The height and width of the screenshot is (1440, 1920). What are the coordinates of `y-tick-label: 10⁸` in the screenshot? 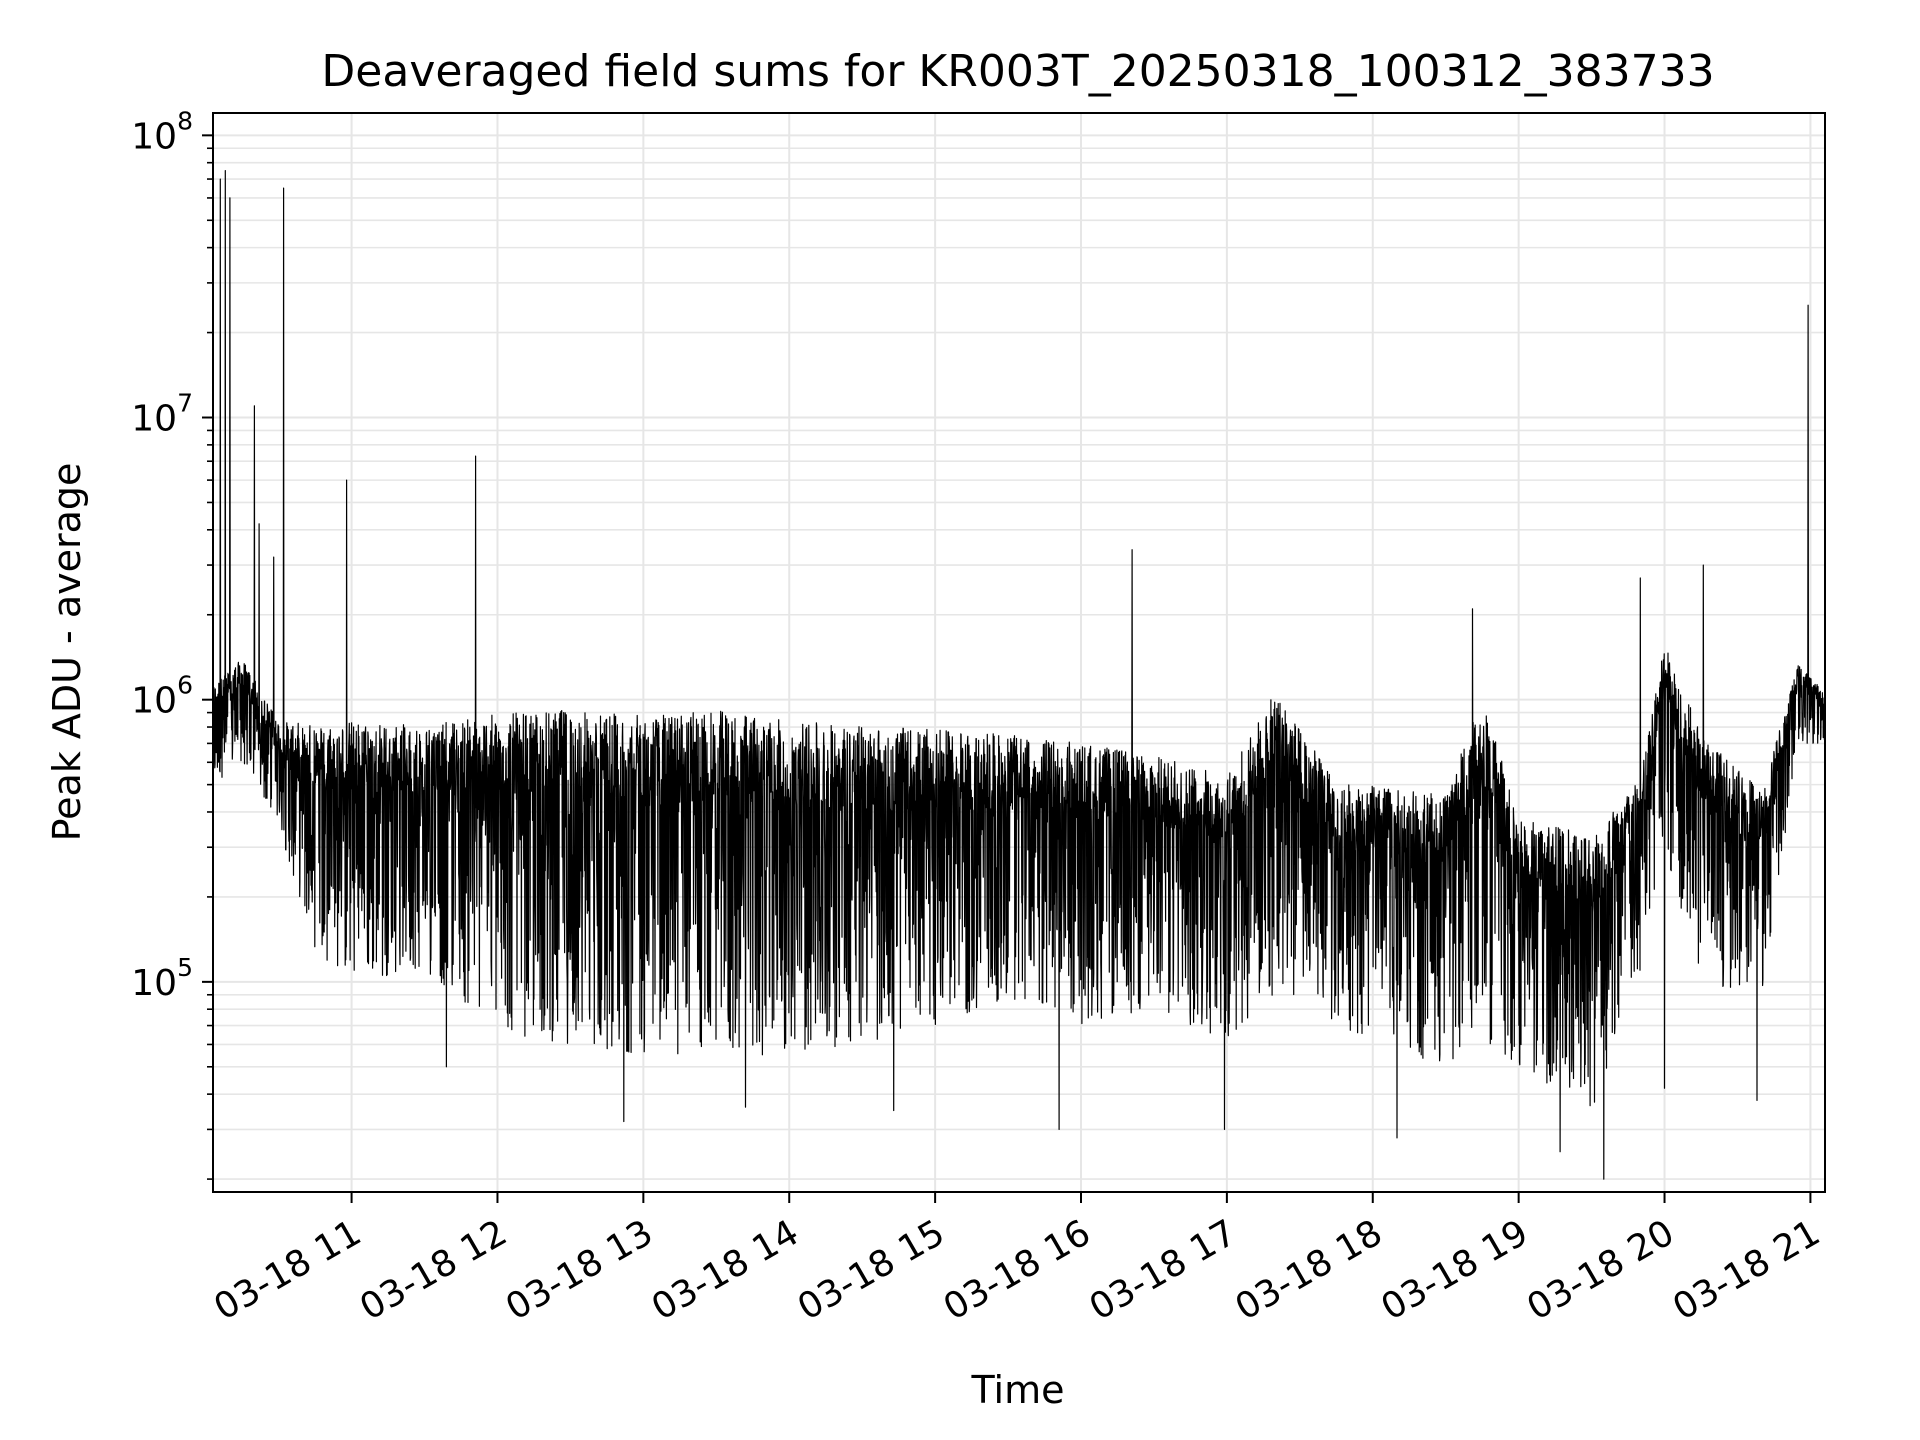 It's located at (162, 131).